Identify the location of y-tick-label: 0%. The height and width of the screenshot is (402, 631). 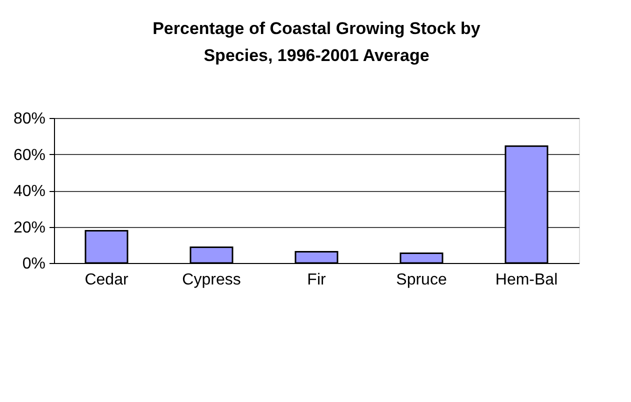
(34, 264).